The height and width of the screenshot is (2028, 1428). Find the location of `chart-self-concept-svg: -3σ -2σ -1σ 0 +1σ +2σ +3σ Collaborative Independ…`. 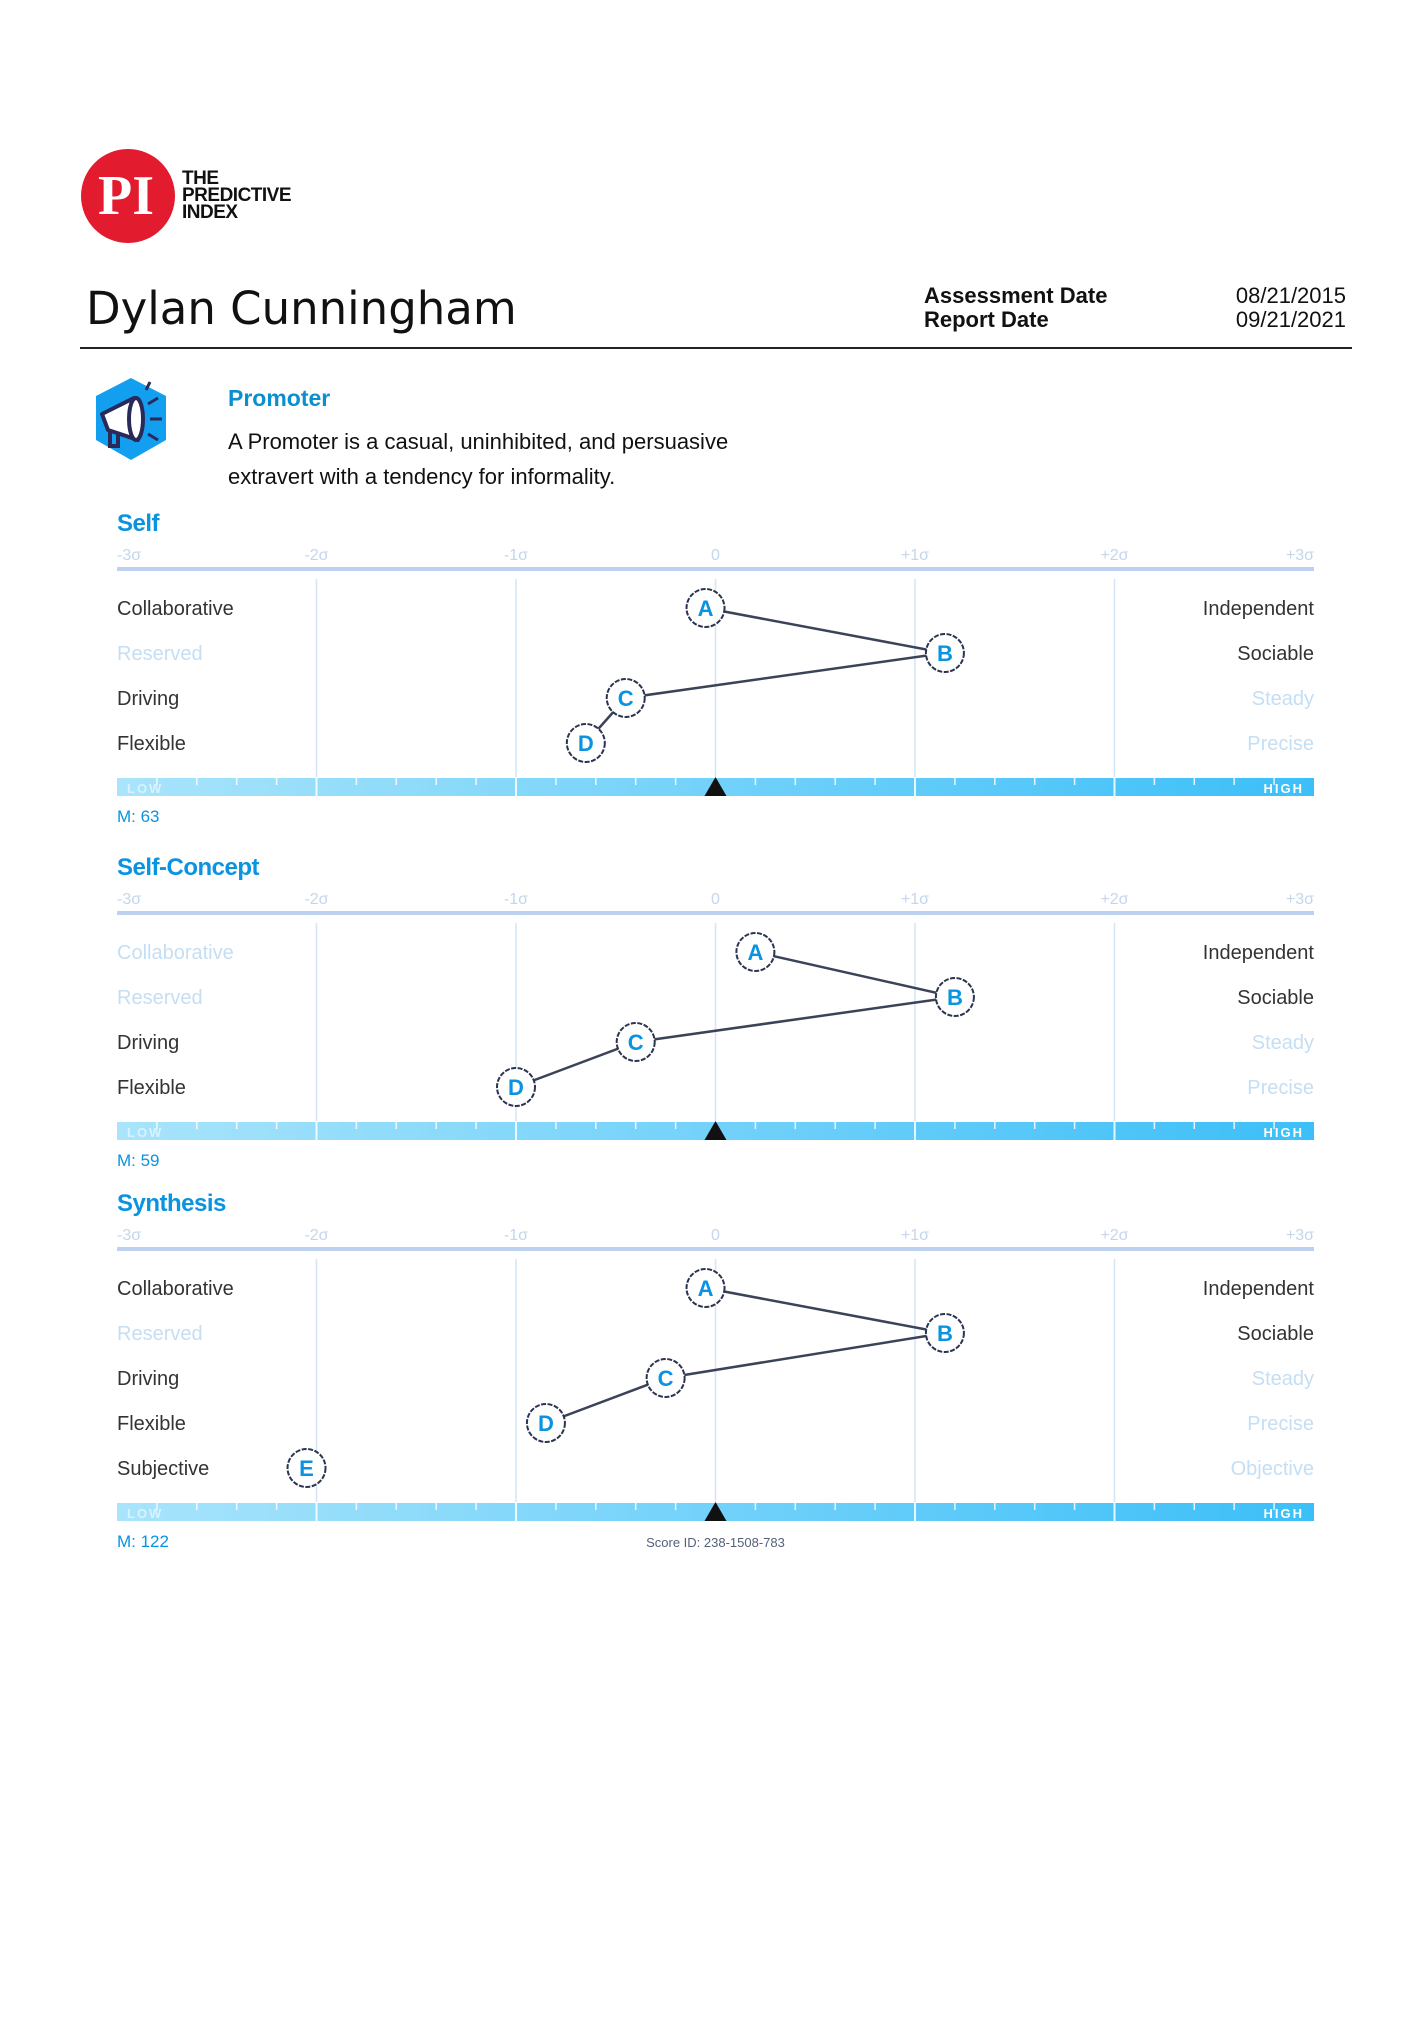

chart-self-concept-svg: -3σ -2σ -1σ 0 +1σ +2σ +3σ Collaborative Independ… is located at coordinates (716, 1030).